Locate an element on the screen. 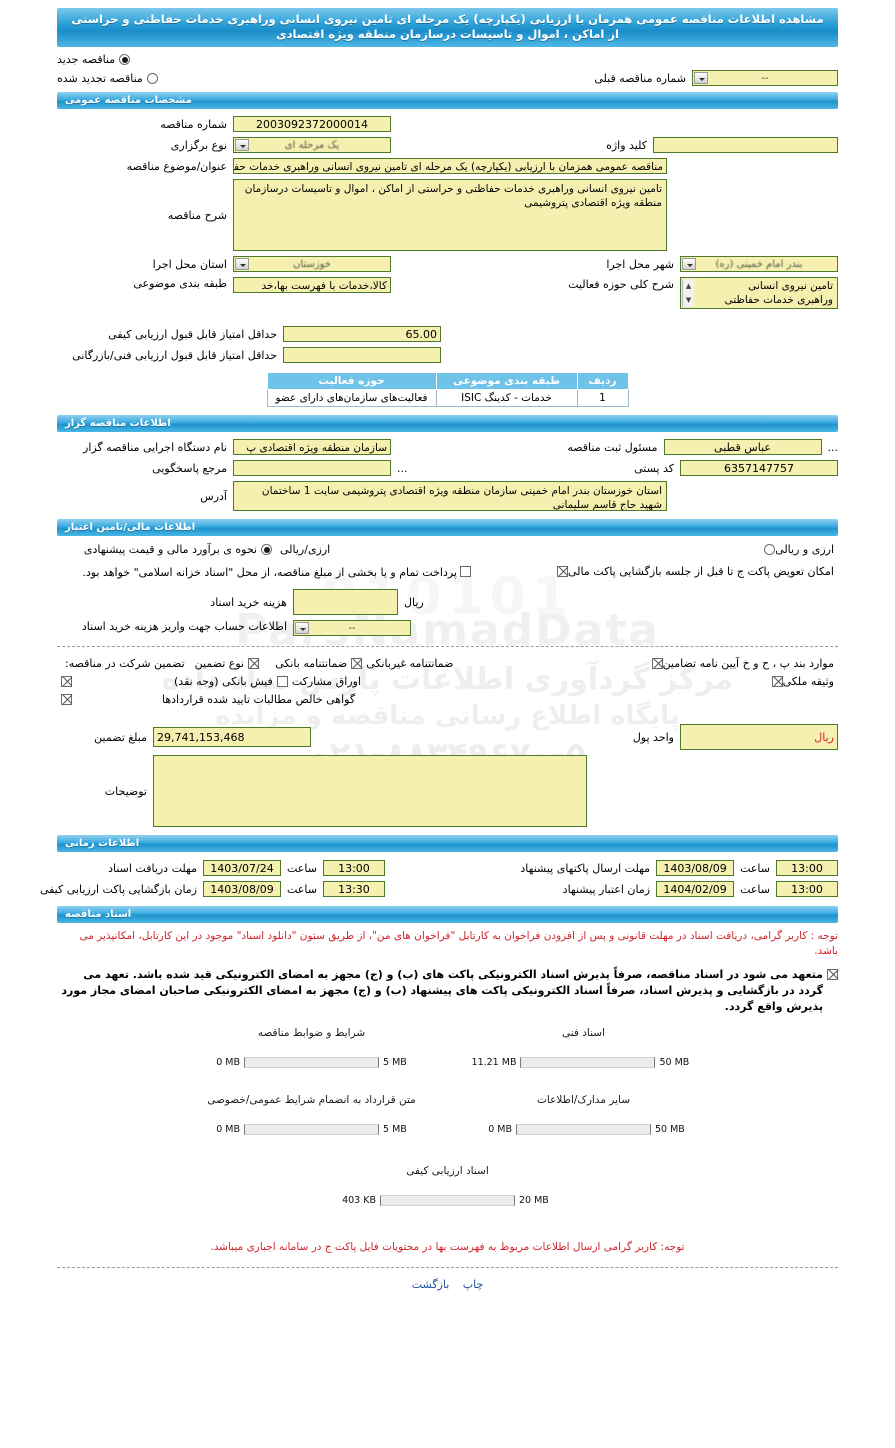 The image size is (895, 1448). radio-new-tender-label: مناقصه جدید is located at coordinates (86, 59).